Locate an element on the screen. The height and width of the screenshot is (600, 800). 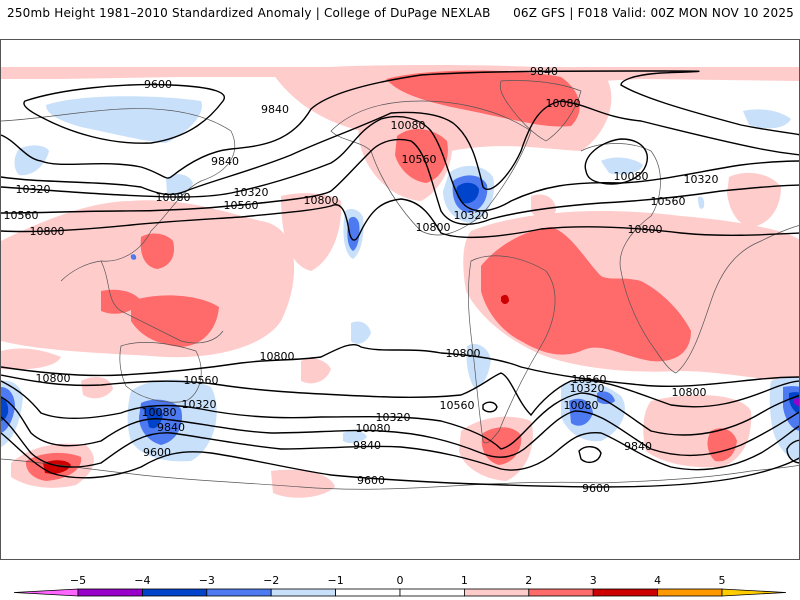
colorbar-bin-max is located at coordinates (754, 592).